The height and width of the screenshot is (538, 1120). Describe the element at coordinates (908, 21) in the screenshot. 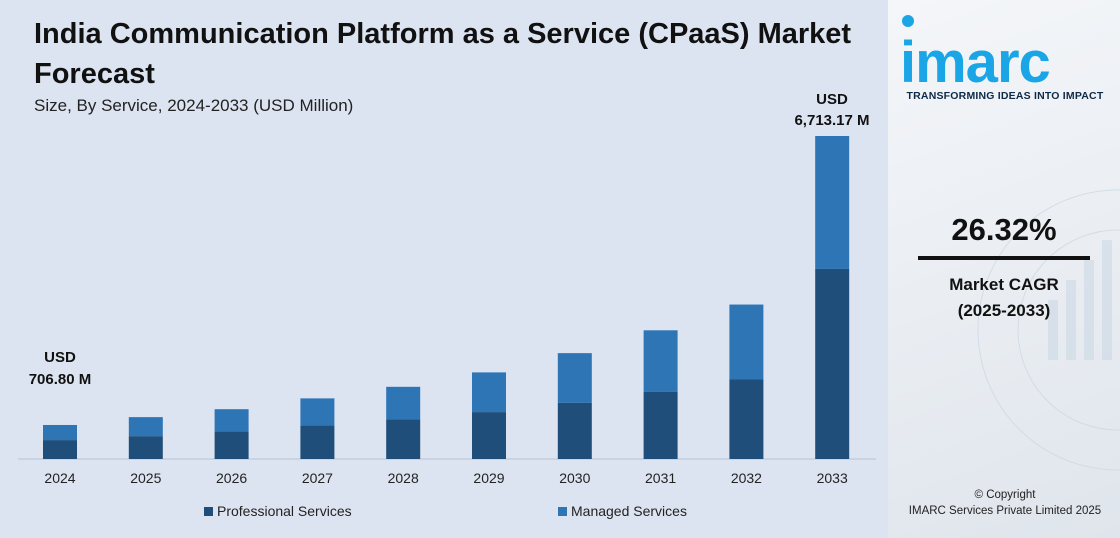

I see `logo-dot-icon` at that location.